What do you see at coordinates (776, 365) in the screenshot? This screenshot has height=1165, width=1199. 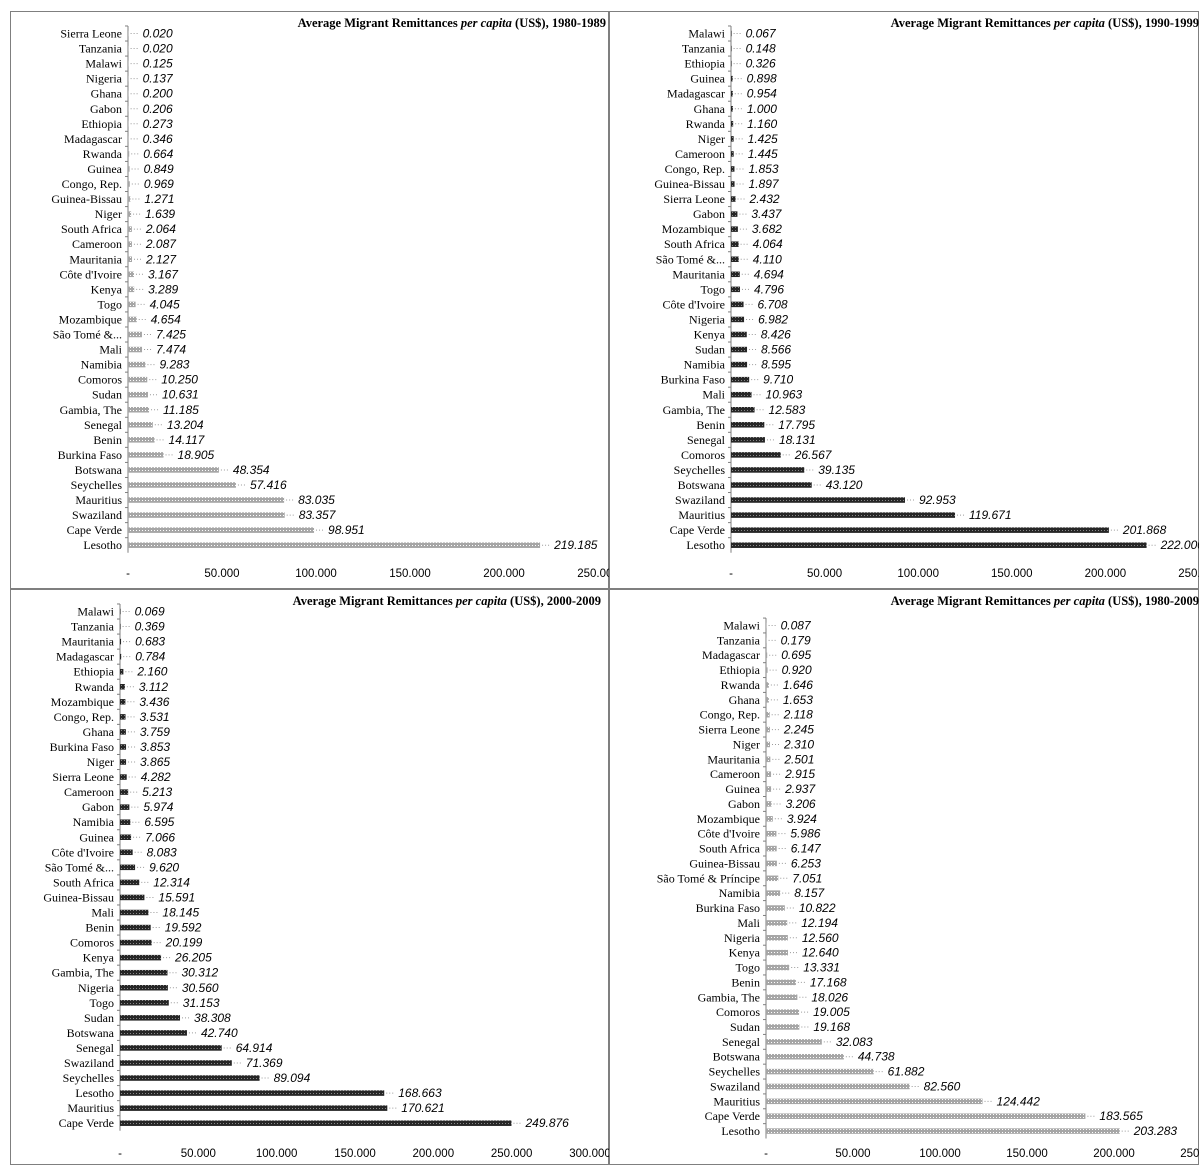 I see `data-label: 8.595` at bounding box center [776, 365].